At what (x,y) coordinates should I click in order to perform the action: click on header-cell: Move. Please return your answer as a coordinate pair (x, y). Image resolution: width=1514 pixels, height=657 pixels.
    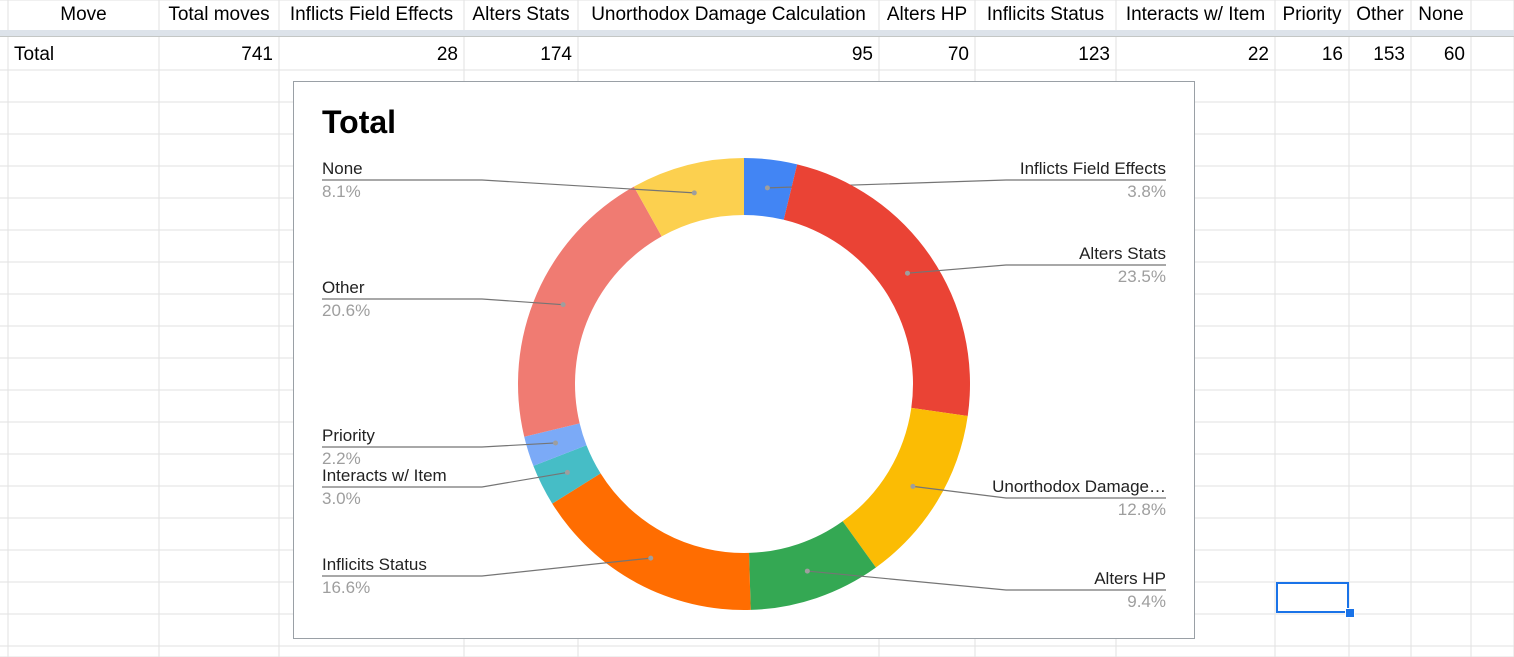
    Looking at the image, I should click on (83, 14).